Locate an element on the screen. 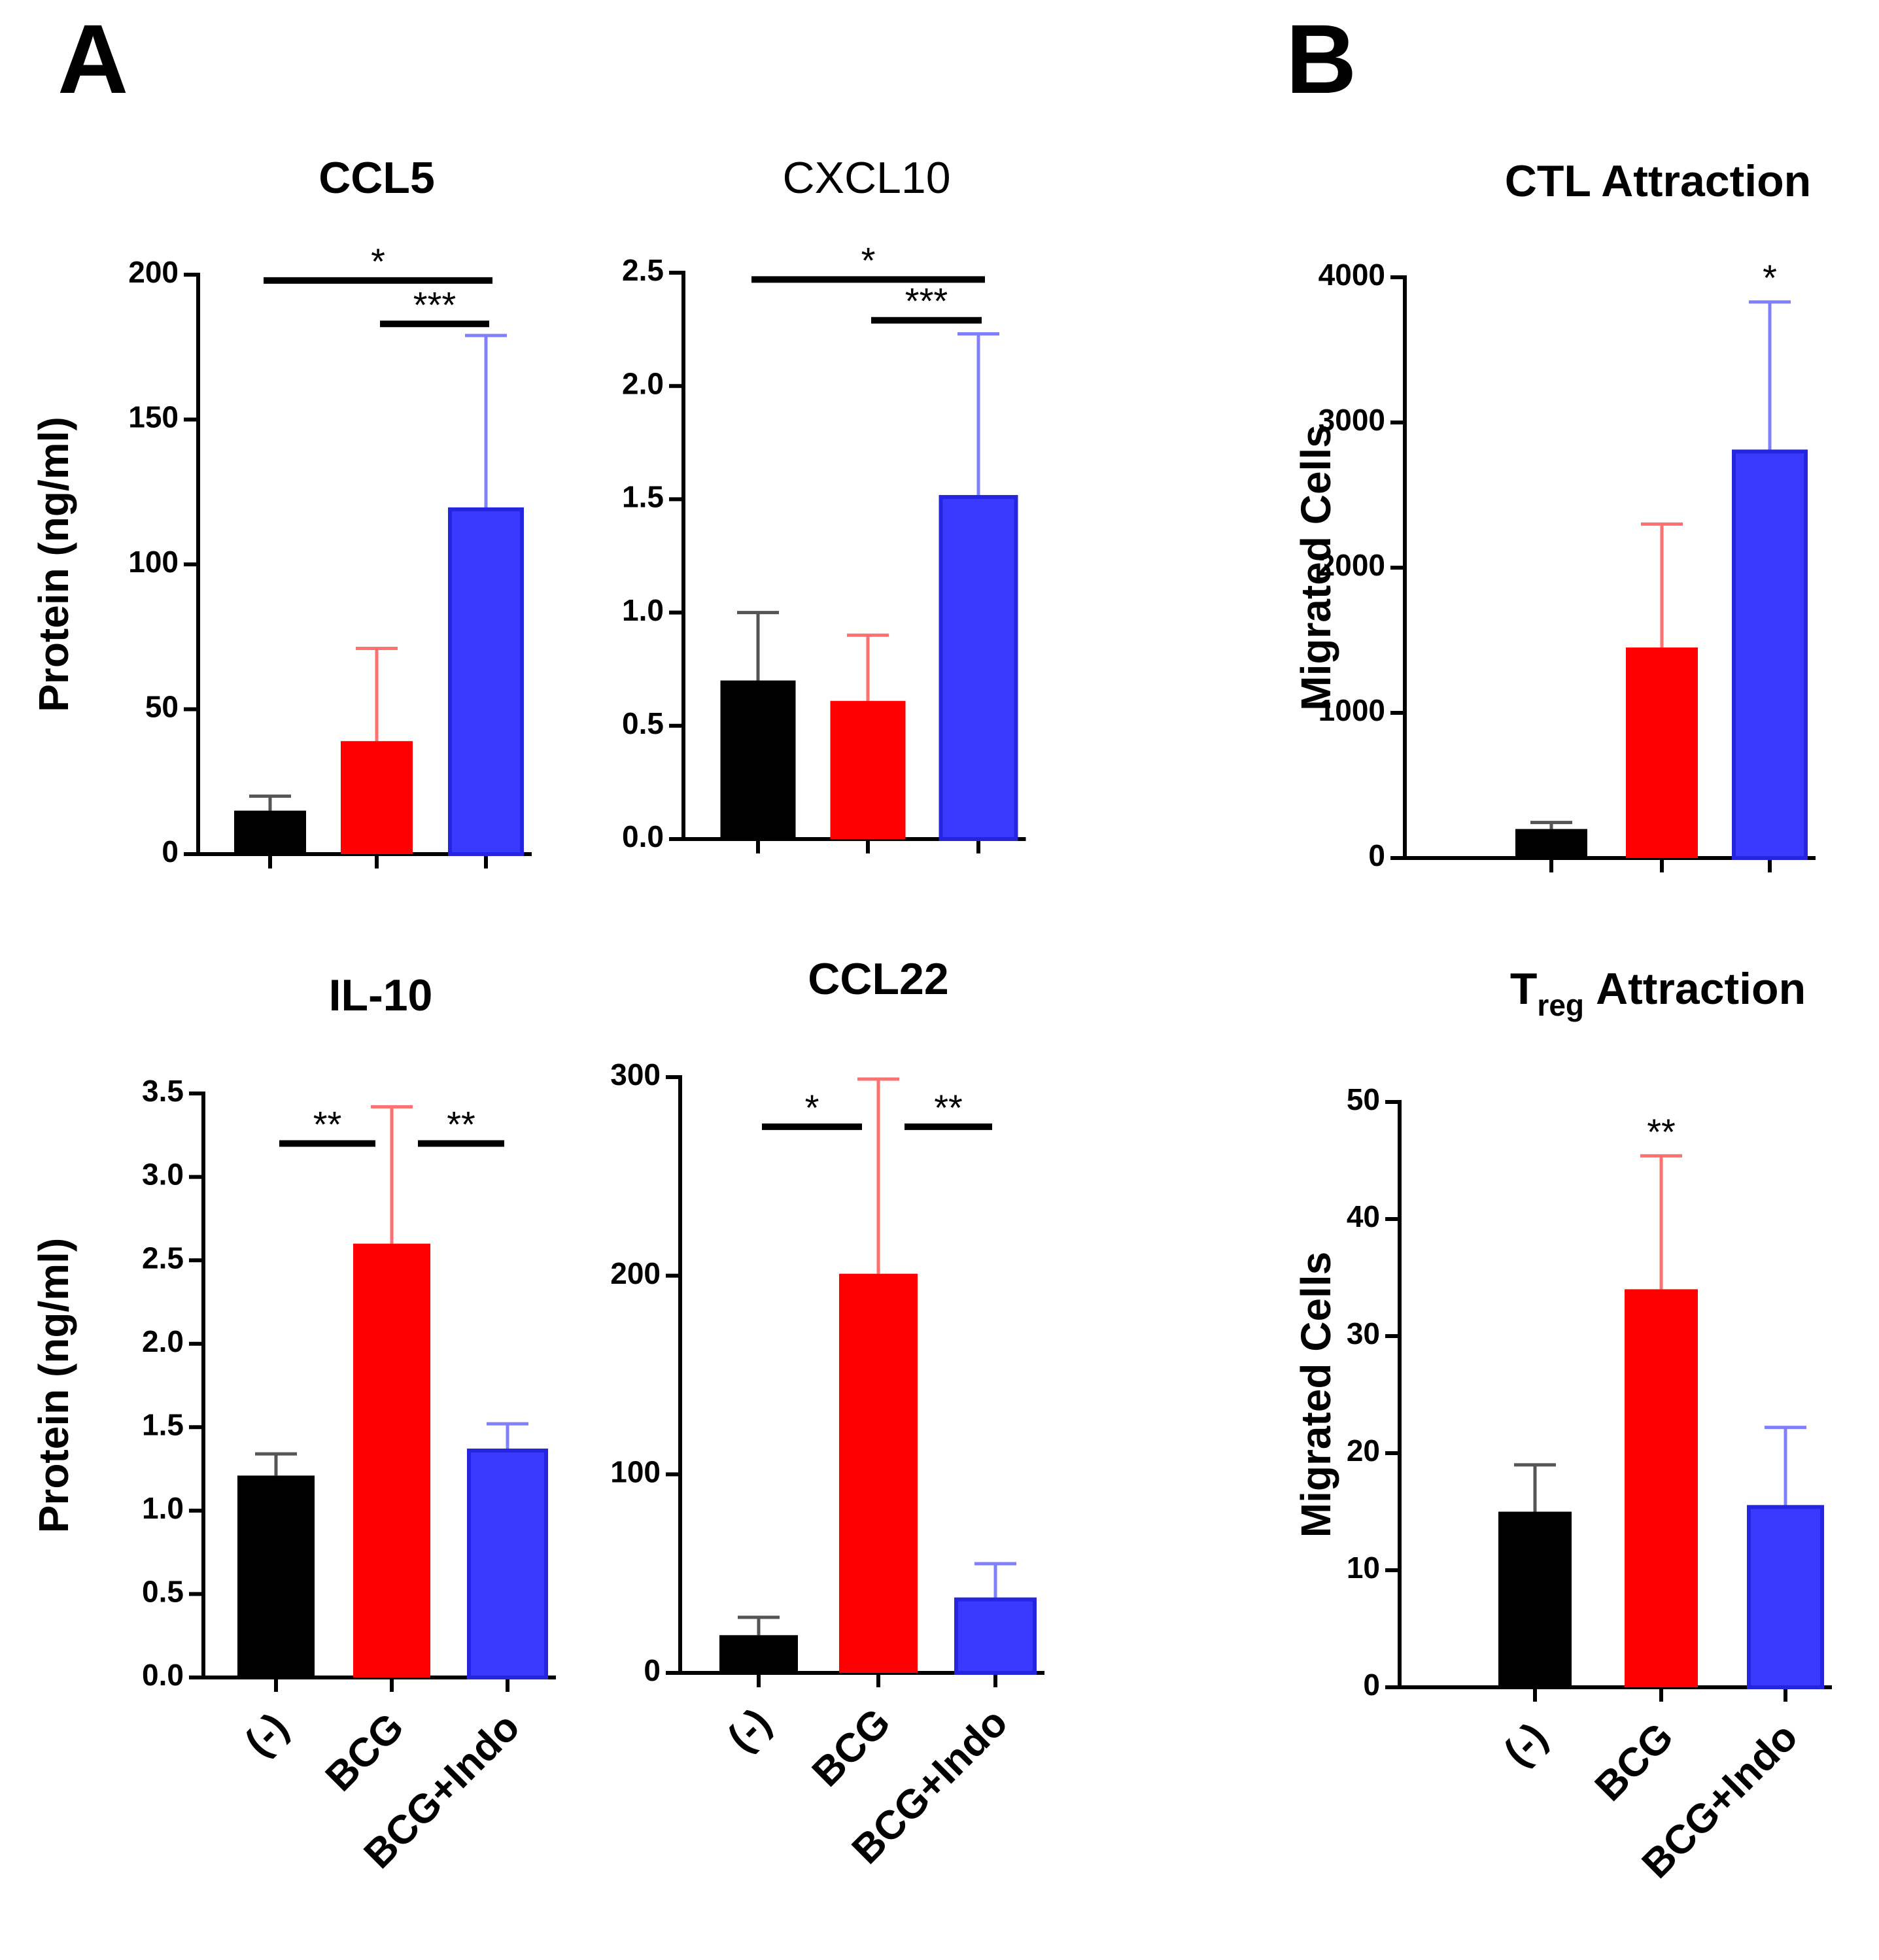 The width and height of the screenshot is (1879, 1960). chart-title-rest: Attraction is located at coordinates (1701, 989).